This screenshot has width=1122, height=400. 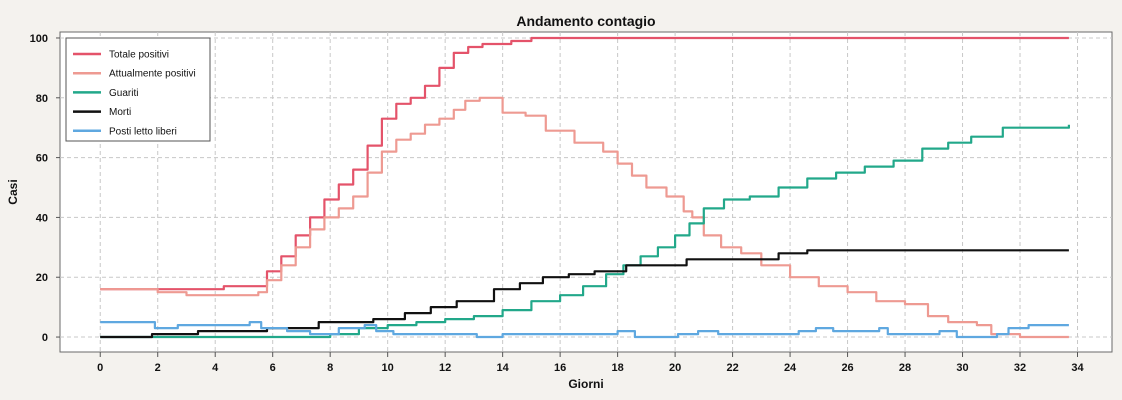 What do you see at coordinates (139, 55) in the screenshot?
I see `legend-label: Totale positivi` at bounding box center [139, 55].